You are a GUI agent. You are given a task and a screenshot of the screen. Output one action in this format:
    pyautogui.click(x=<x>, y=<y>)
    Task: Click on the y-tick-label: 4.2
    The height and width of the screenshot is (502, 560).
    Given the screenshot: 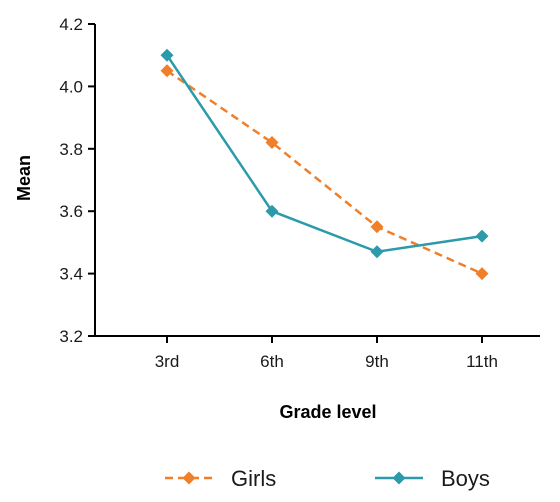 What is the action you would take?
    pyautogui.click(x=71, y=24)
    